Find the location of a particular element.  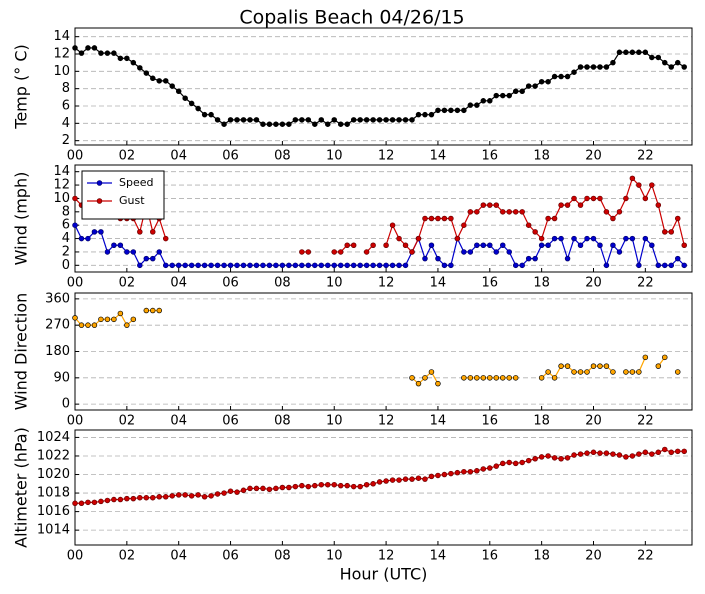

x-tick-label: 00 is located at coordinates (75, 421).